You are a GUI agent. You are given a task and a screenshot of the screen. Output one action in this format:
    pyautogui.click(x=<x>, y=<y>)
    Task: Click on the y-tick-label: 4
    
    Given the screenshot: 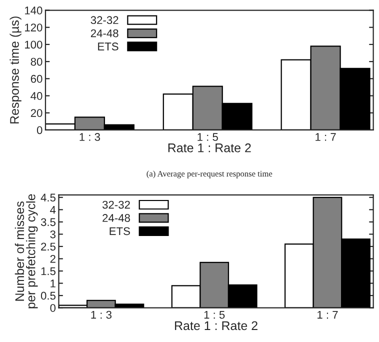 What is the action you would take?
    pyautogui.click(x=53, y=210)
    